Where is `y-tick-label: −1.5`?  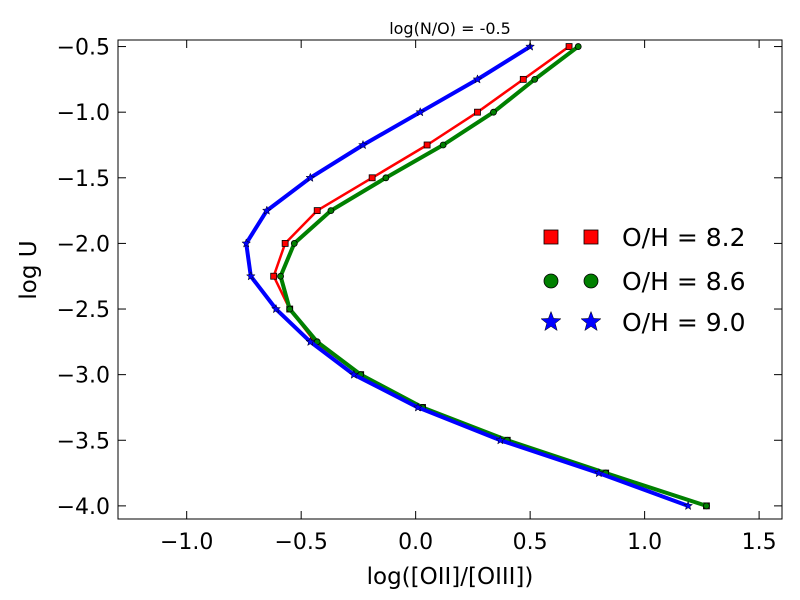
y-tick-label: −1.5 is located at coordinates (83, 179).